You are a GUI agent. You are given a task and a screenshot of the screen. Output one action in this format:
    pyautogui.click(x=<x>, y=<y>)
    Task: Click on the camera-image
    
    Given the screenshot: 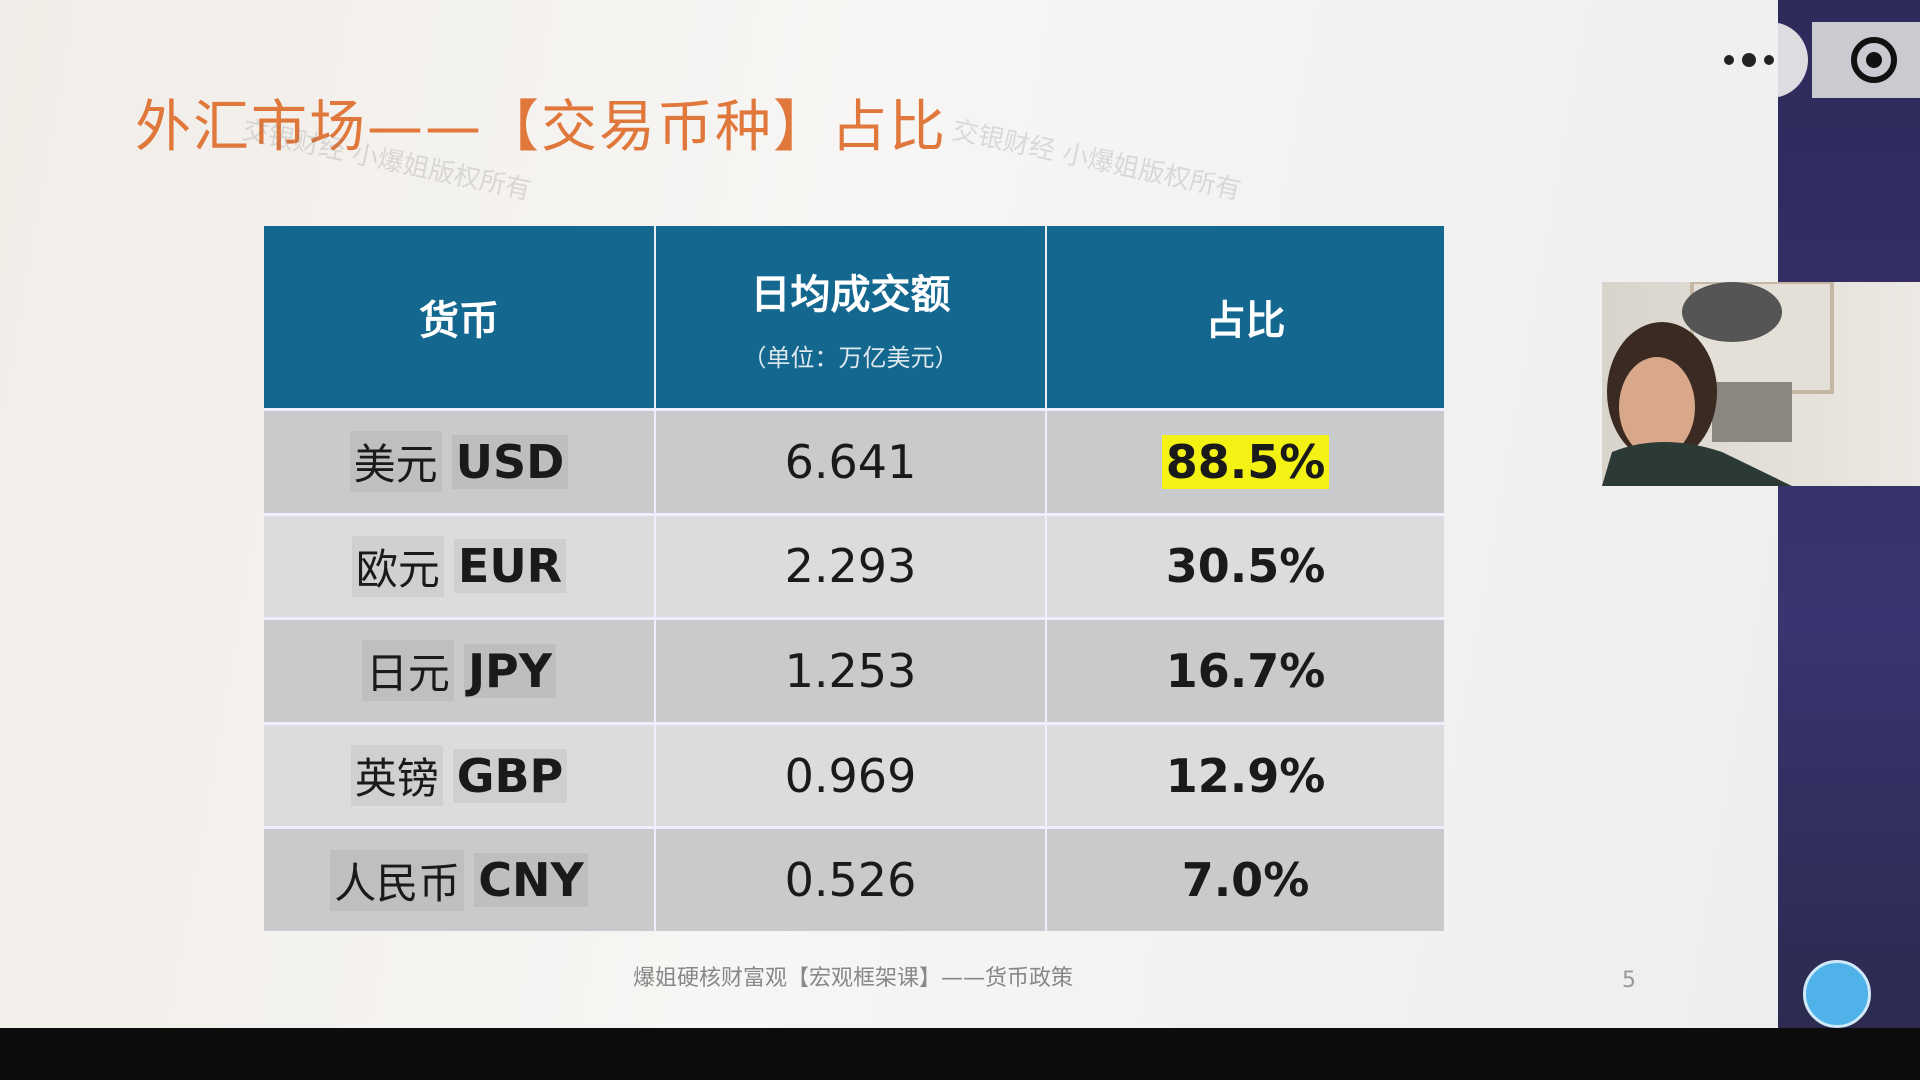 What is the action you would take?
    pyautogui.click(x=1718, y=383)
    